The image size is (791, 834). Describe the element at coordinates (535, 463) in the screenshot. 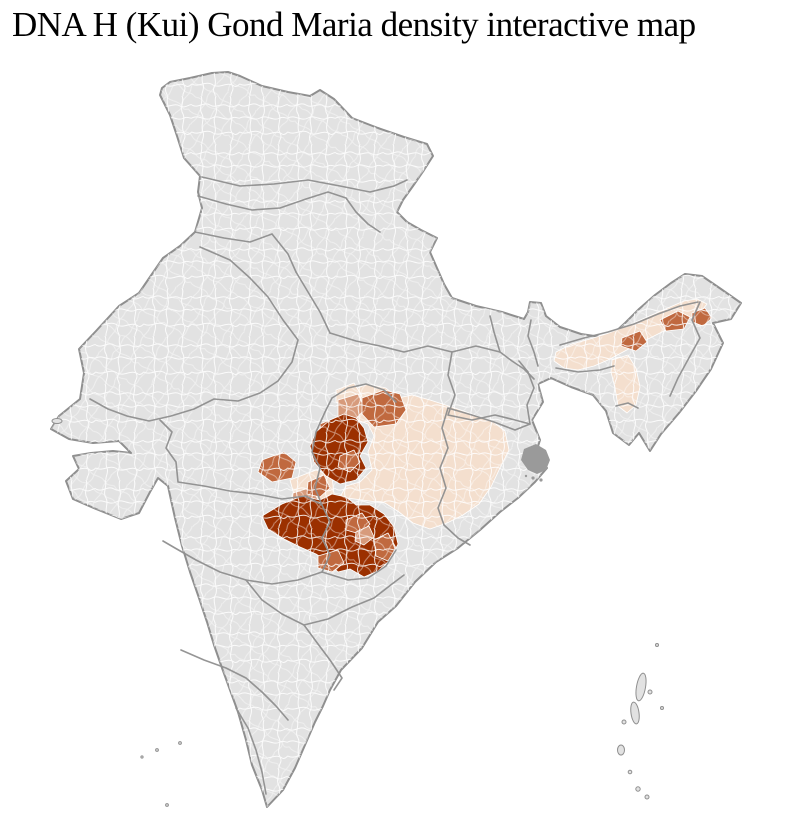

I see `sundarbans-delta` at that location.